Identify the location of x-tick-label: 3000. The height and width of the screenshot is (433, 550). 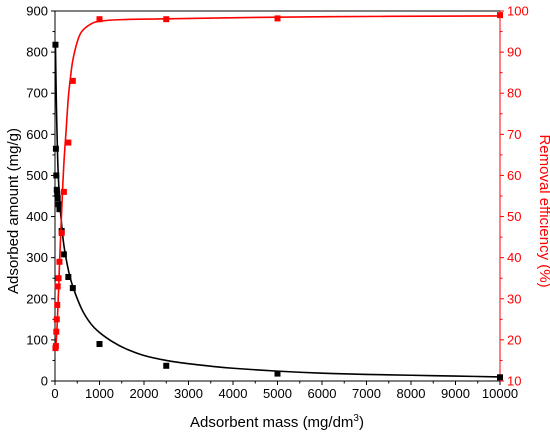
(188, 393).